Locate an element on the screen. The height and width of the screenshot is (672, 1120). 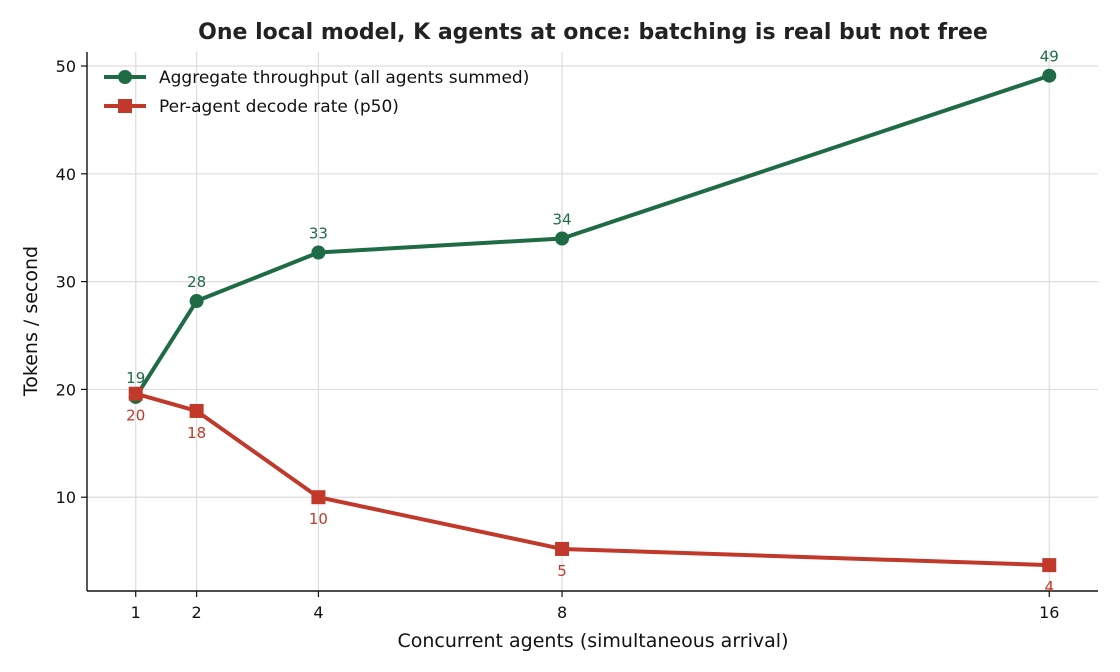
y-tick-label: 20 is located at coordinates (66, 389).